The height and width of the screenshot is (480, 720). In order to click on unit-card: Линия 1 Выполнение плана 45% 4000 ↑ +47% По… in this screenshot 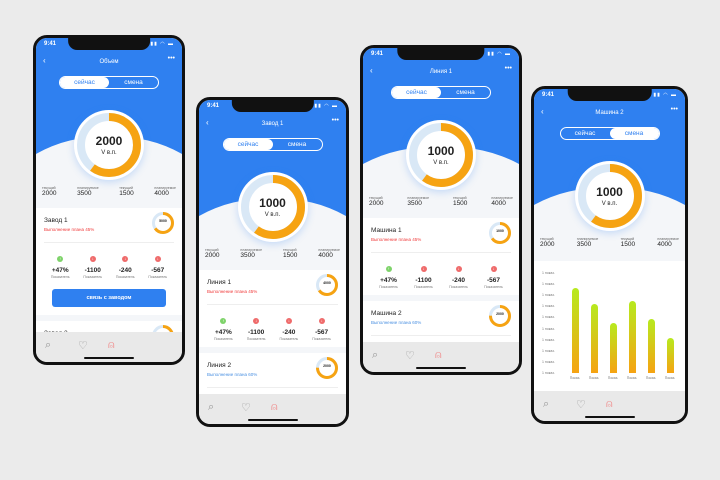, I will do `click(272, 308)`.